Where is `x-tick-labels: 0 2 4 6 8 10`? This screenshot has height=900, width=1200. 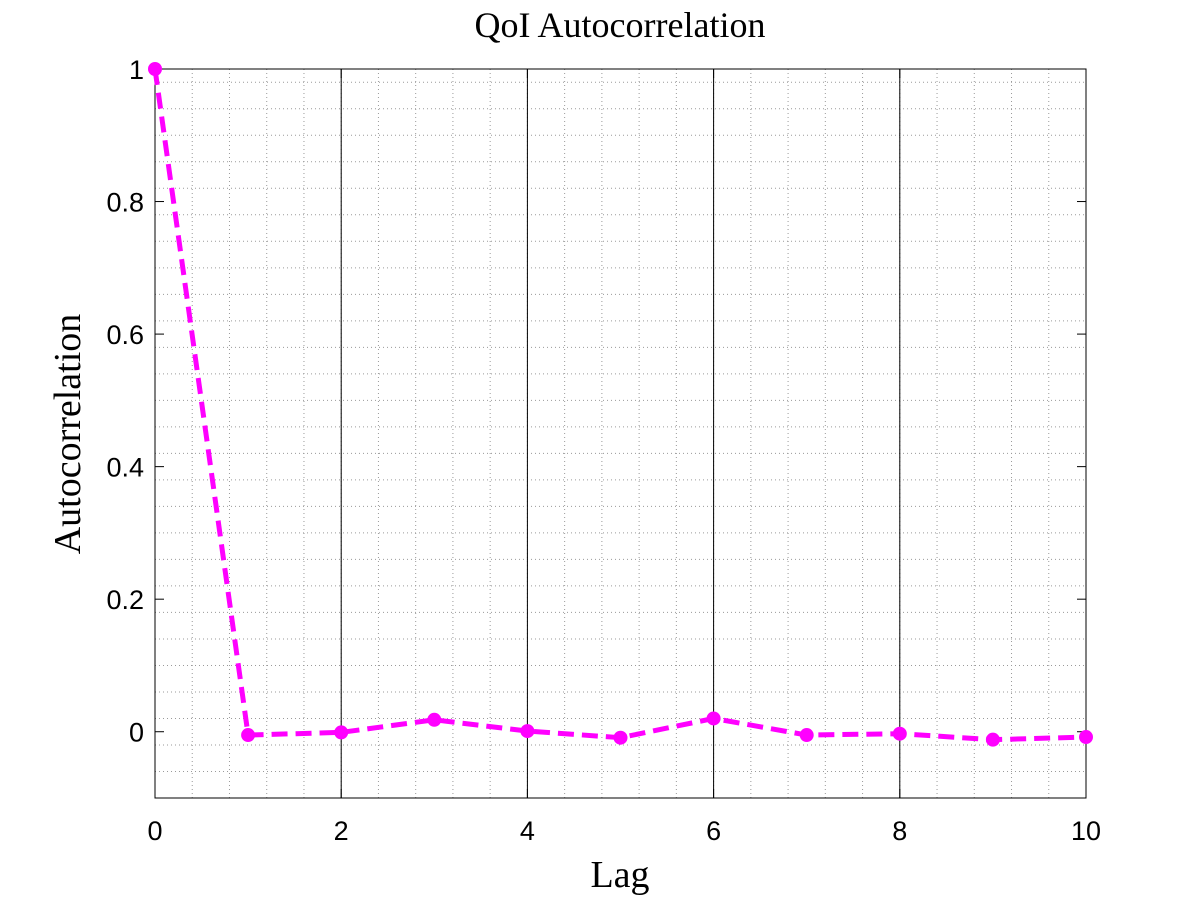 x-tick-labels: 0 2 4 6 8 10 is located at coordinates (624, 831).